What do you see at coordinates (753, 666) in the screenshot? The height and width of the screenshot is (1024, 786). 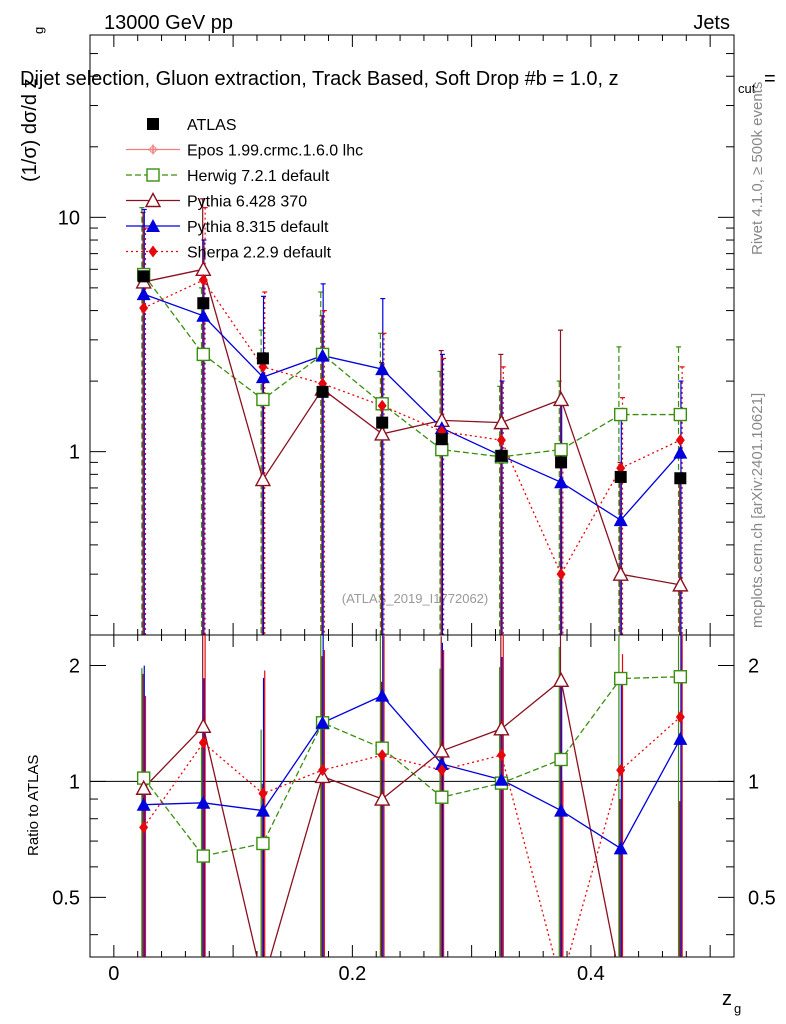 I see `y-tick-label-ratio-right: 2` at bounding box center [753, 666].